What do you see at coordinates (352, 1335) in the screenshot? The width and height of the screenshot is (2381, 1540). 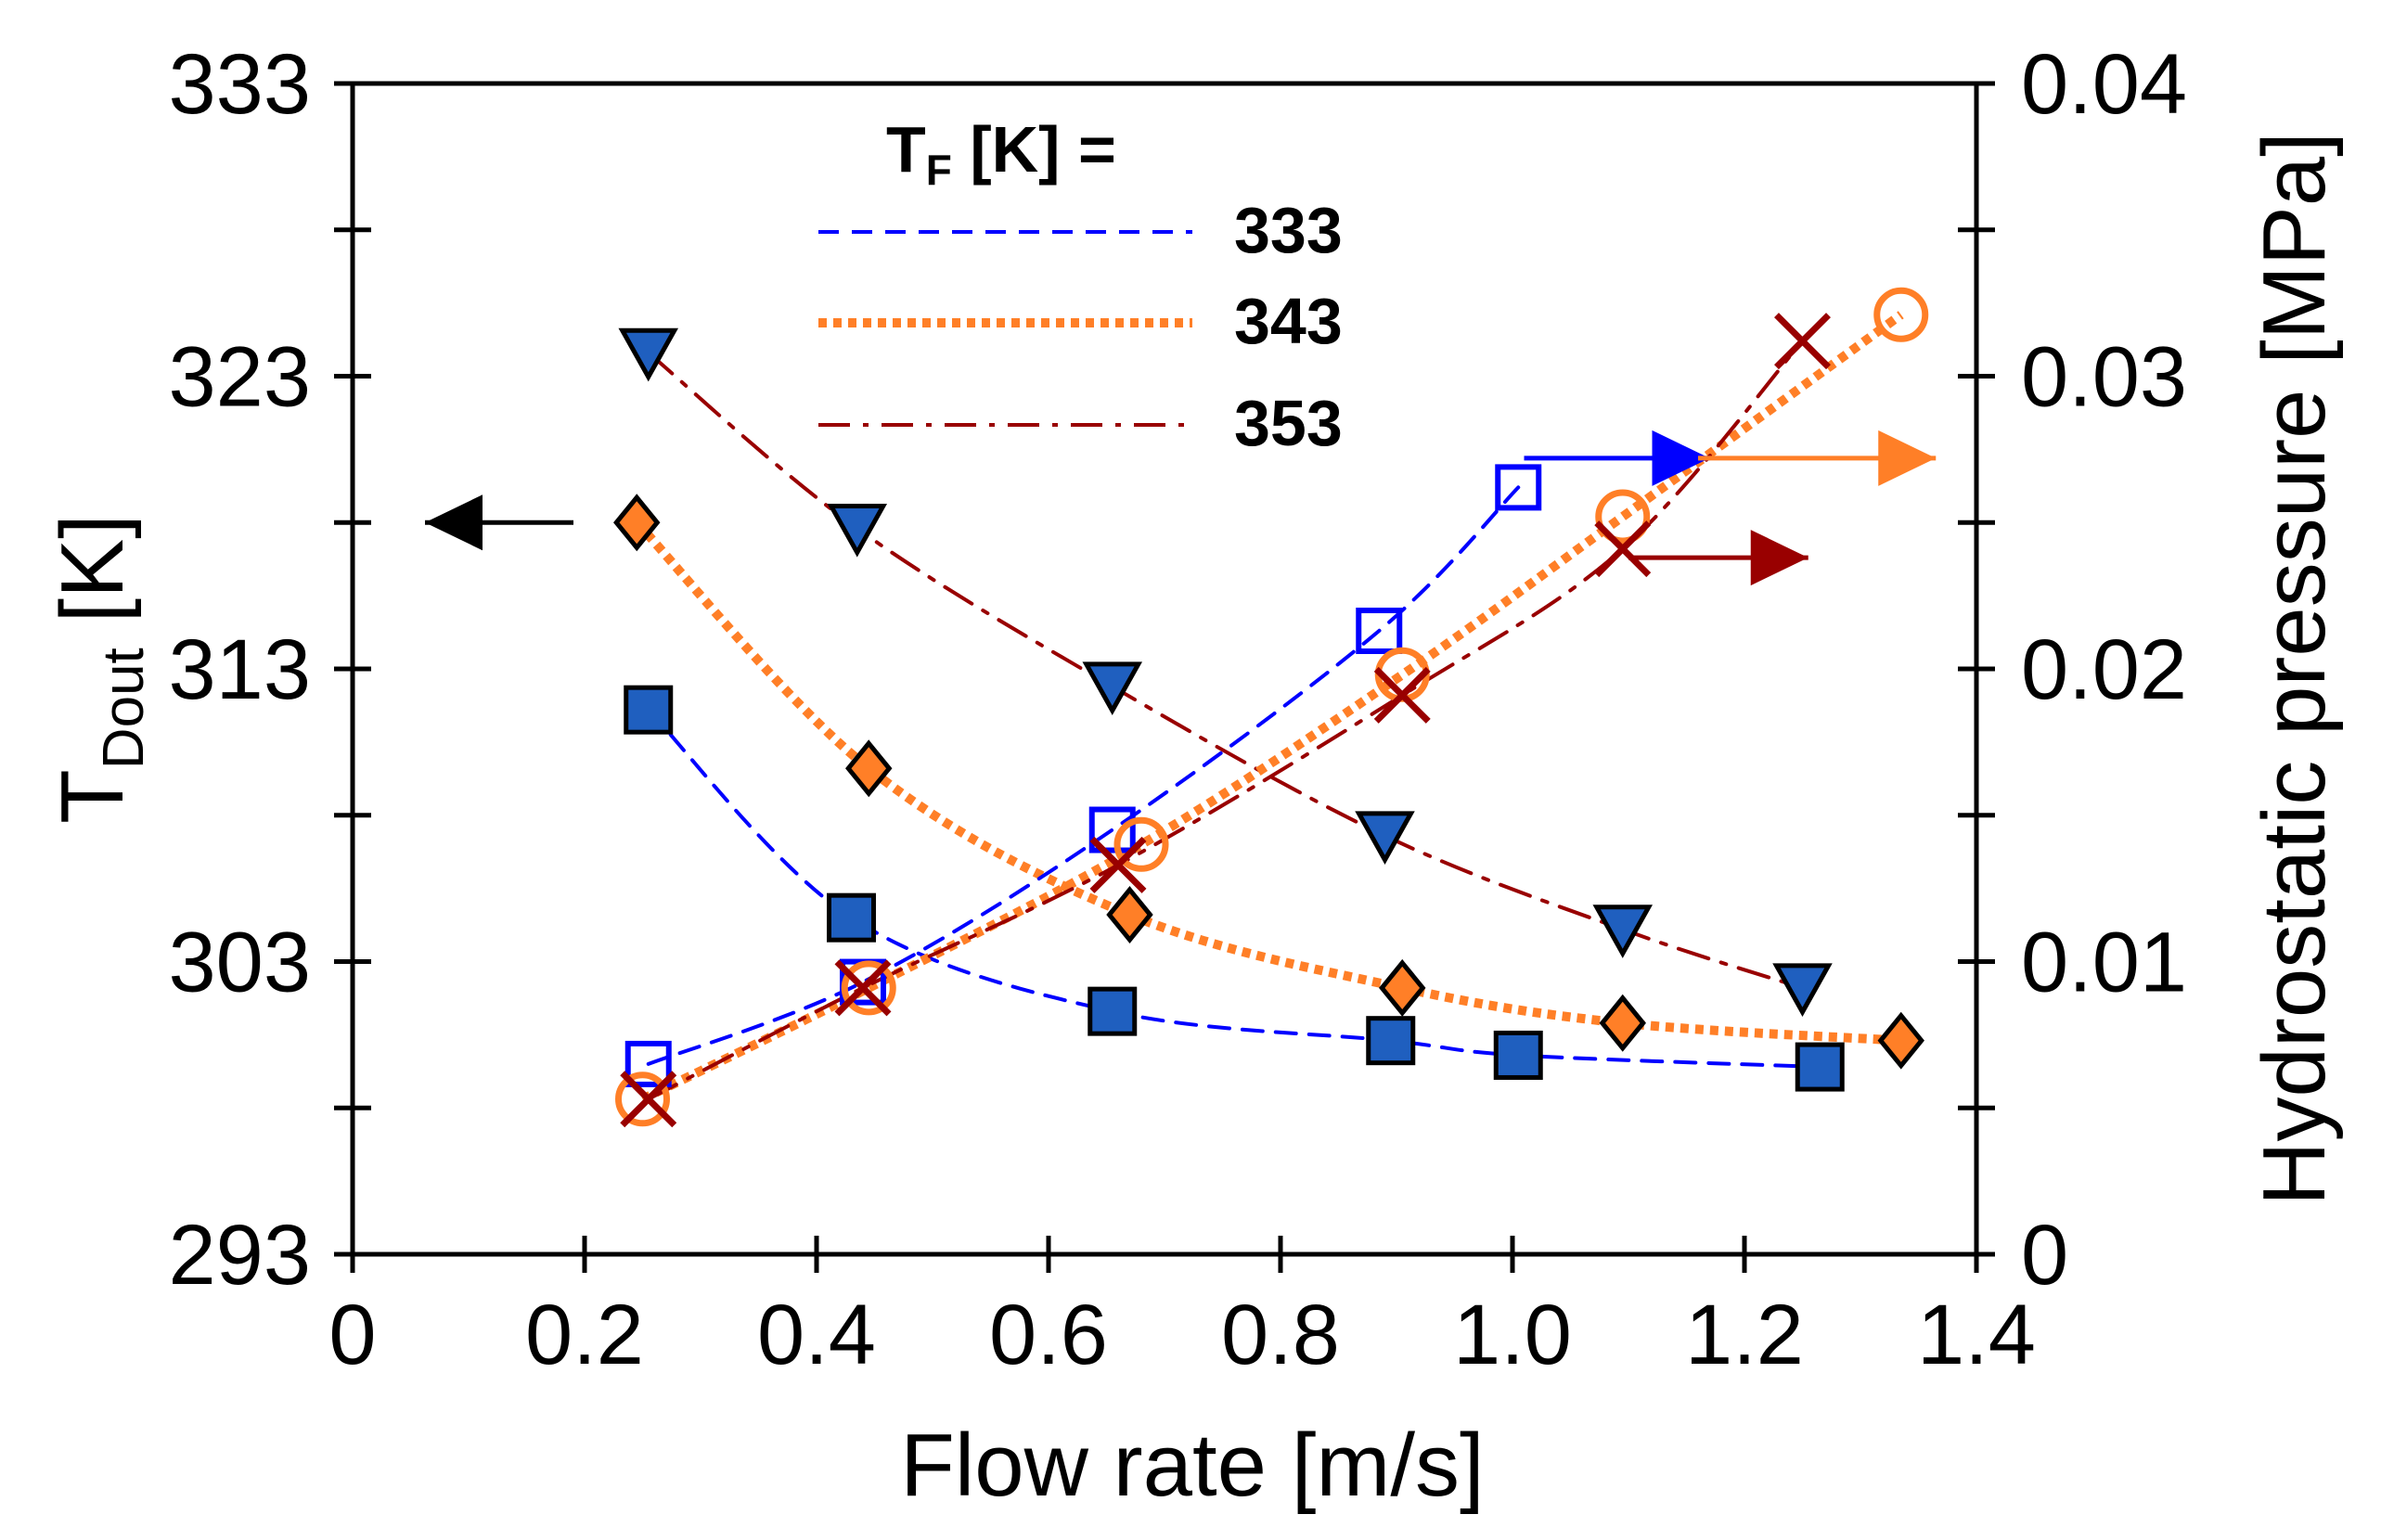 I see `x-tick-label: 0` at bounding box center [352, 1335].